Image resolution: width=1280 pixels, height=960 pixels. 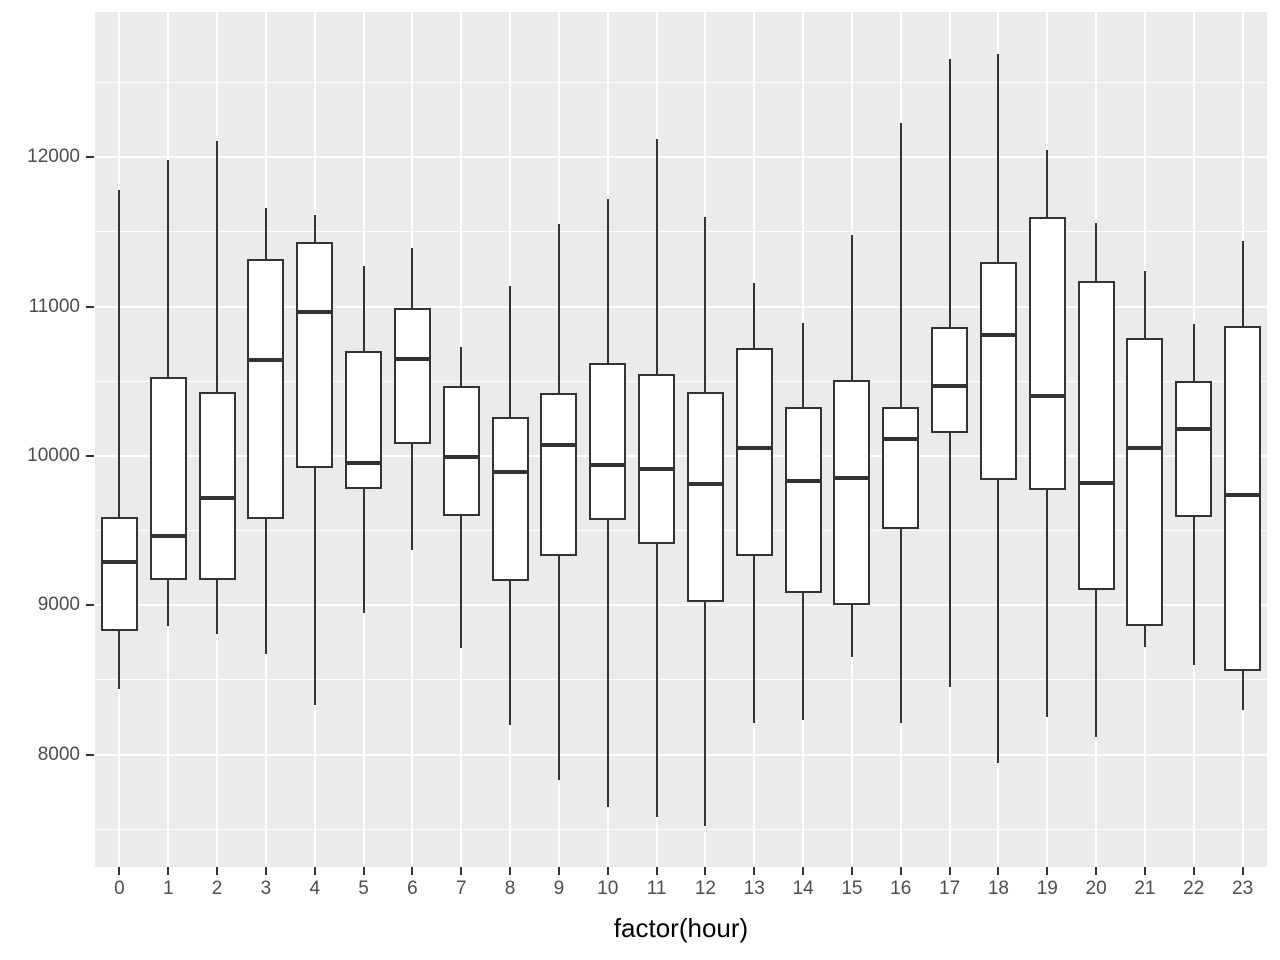 I want to click on x-axis-label: 9, so click(x=559, y=888).